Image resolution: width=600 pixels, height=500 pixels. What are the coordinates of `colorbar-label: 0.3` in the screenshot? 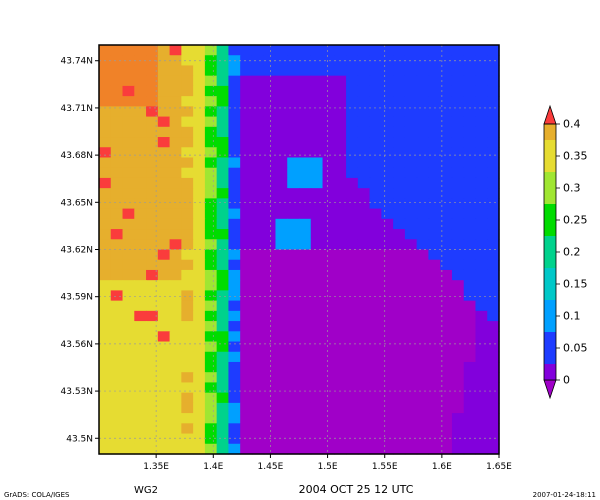 It's located at (572, 188).